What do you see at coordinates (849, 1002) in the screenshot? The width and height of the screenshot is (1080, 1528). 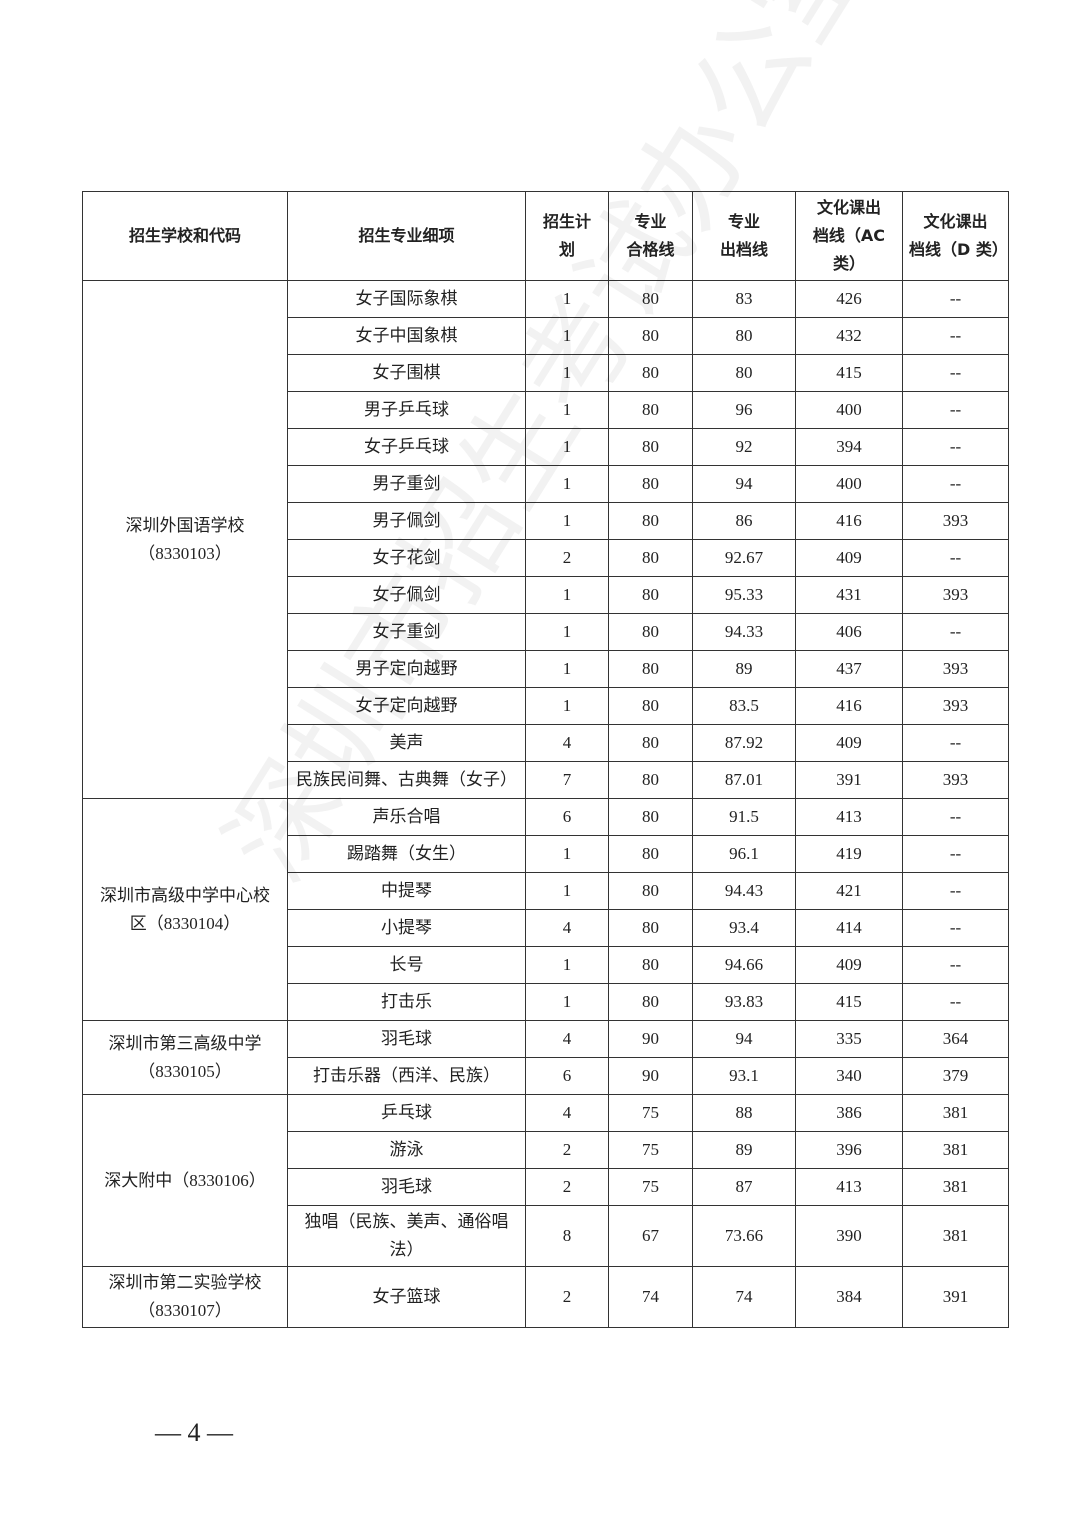 I see `value-cell: 415` at bounding box center [849, 1002].